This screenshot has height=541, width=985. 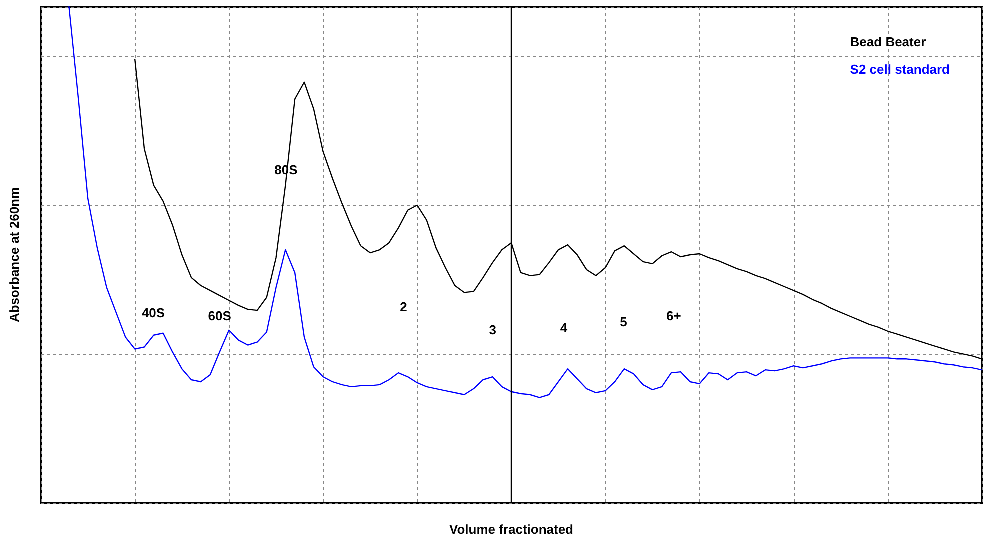 What do you see at coordinates (674, 316) in the screenshot?
I see `annotation: 6+` at bounding box center [674, 316].